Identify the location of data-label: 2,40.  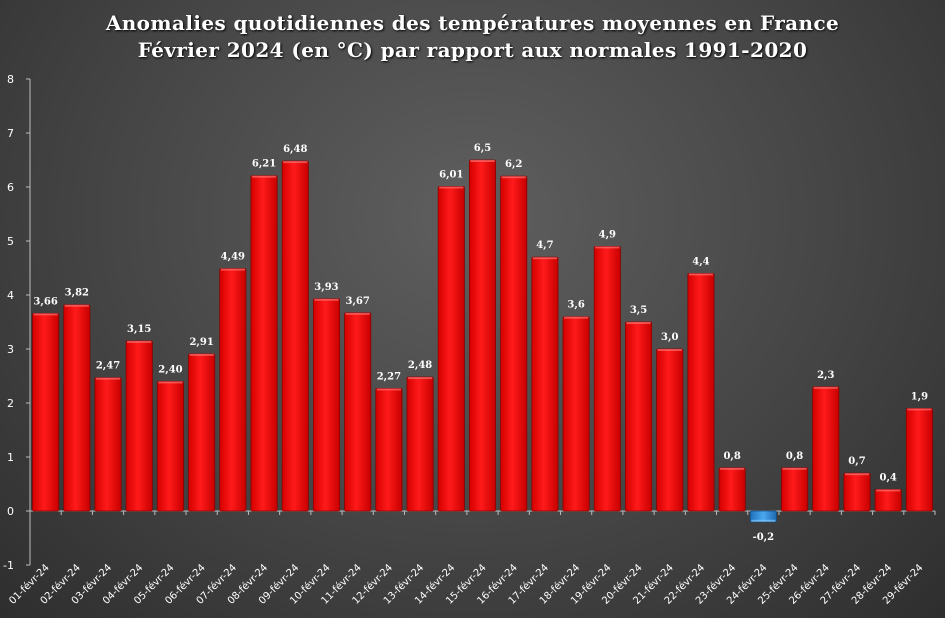
(170, 369).